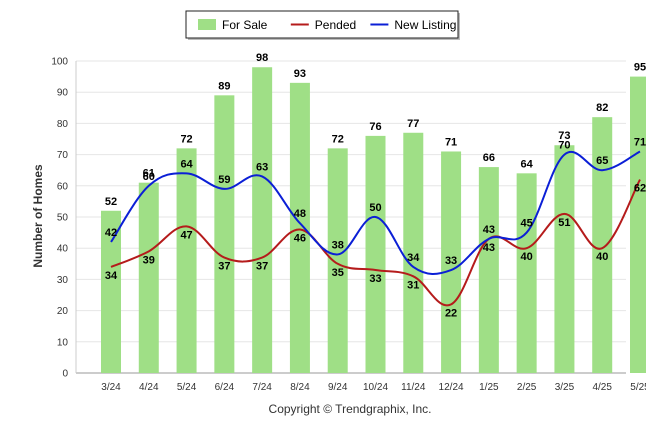 This screenshot has width=646, height=434. What do you see at coordinates (451, 142) in the screenshot?
I see `data-label-for-sale: 71` at bounding box center [451, 142].